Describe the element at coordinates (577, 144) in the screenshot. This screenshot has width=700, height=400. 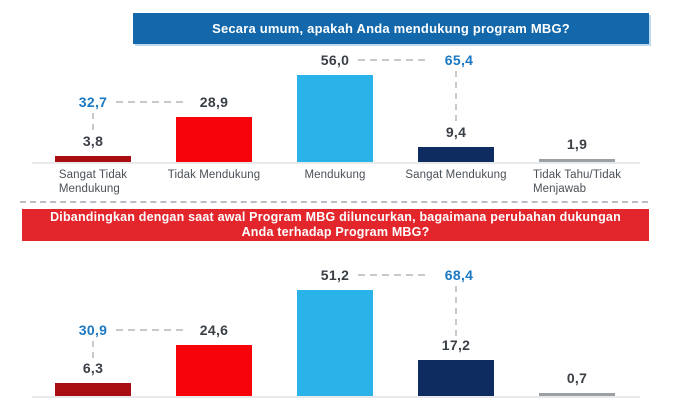
I see `bar-value-label: 1,9` at that location.